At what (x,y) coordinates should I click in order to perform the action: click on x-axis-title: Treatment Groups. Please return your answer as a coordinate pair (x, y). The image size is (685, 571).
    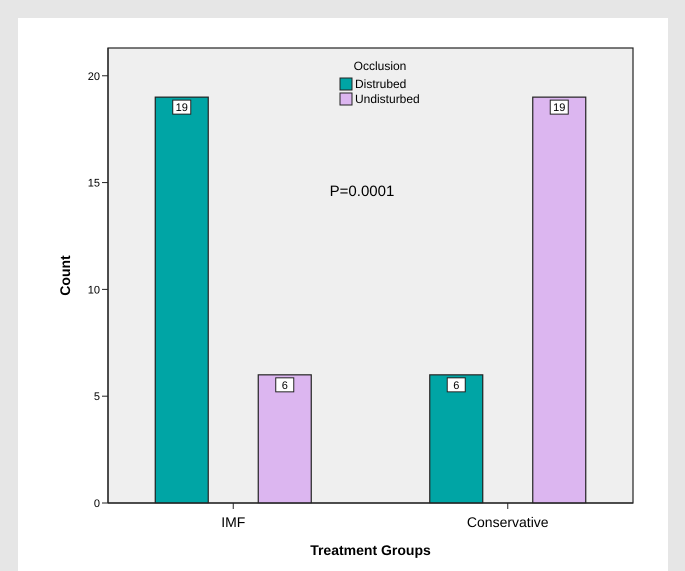
    Looking at the image, I should click on (370, 550).